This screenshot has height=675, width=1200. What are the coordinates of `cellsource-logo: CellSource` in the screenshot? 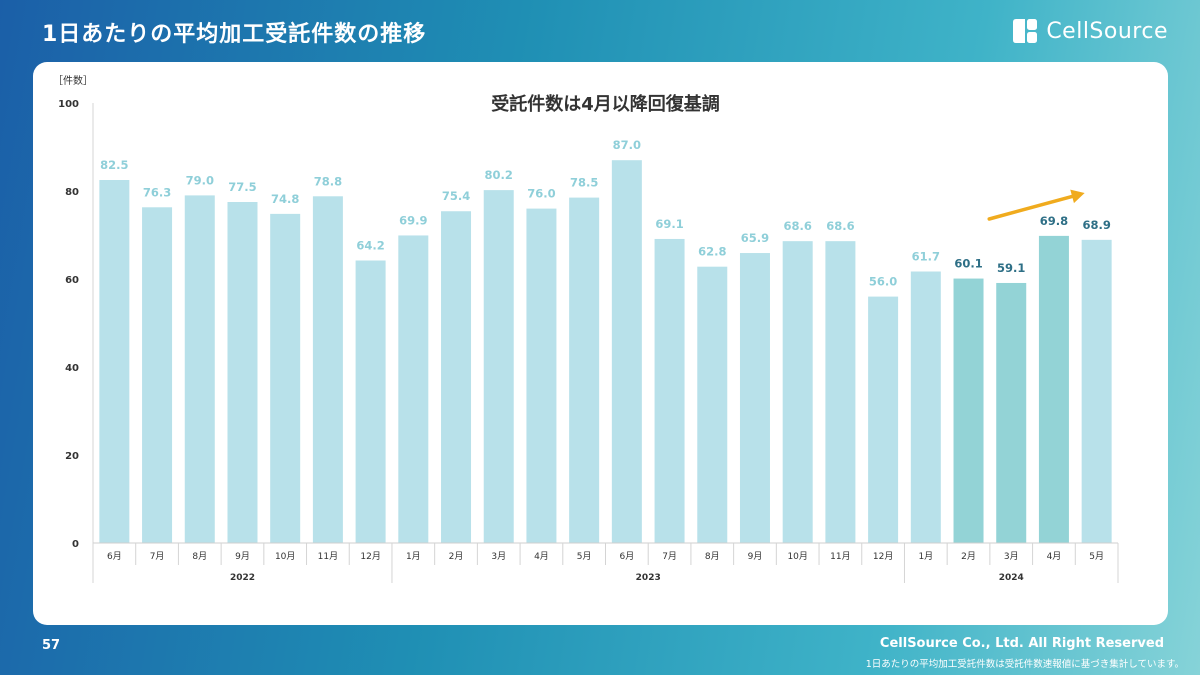 It's located at (1090, 31).